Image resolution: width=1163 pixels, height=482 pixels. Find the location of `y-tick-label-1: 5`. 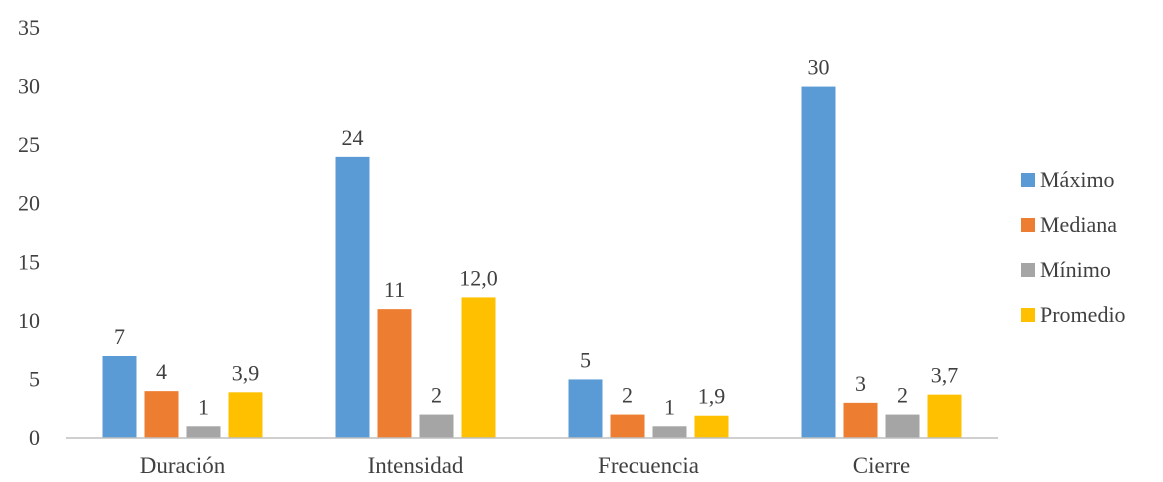

y-tick-label-1: 5 is located at coordinates (34, 378).